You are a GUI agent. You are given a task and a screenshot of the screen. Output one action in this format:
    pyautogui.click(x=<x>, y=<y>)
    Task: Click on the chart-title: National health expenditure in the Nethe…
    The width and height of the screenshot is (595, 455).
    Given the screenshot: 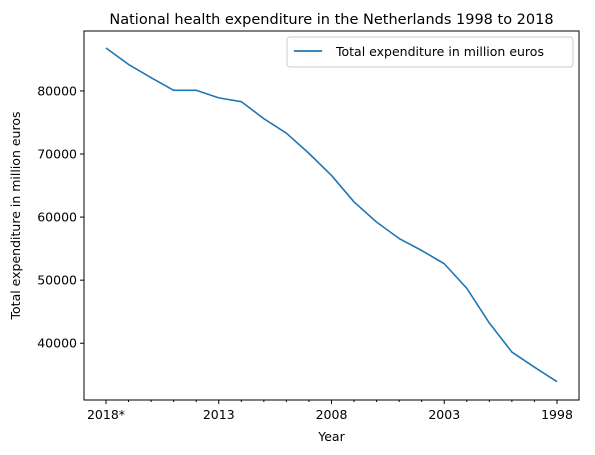 What is the action you would take?
    pyautogui.click(x=331, y=20)
    